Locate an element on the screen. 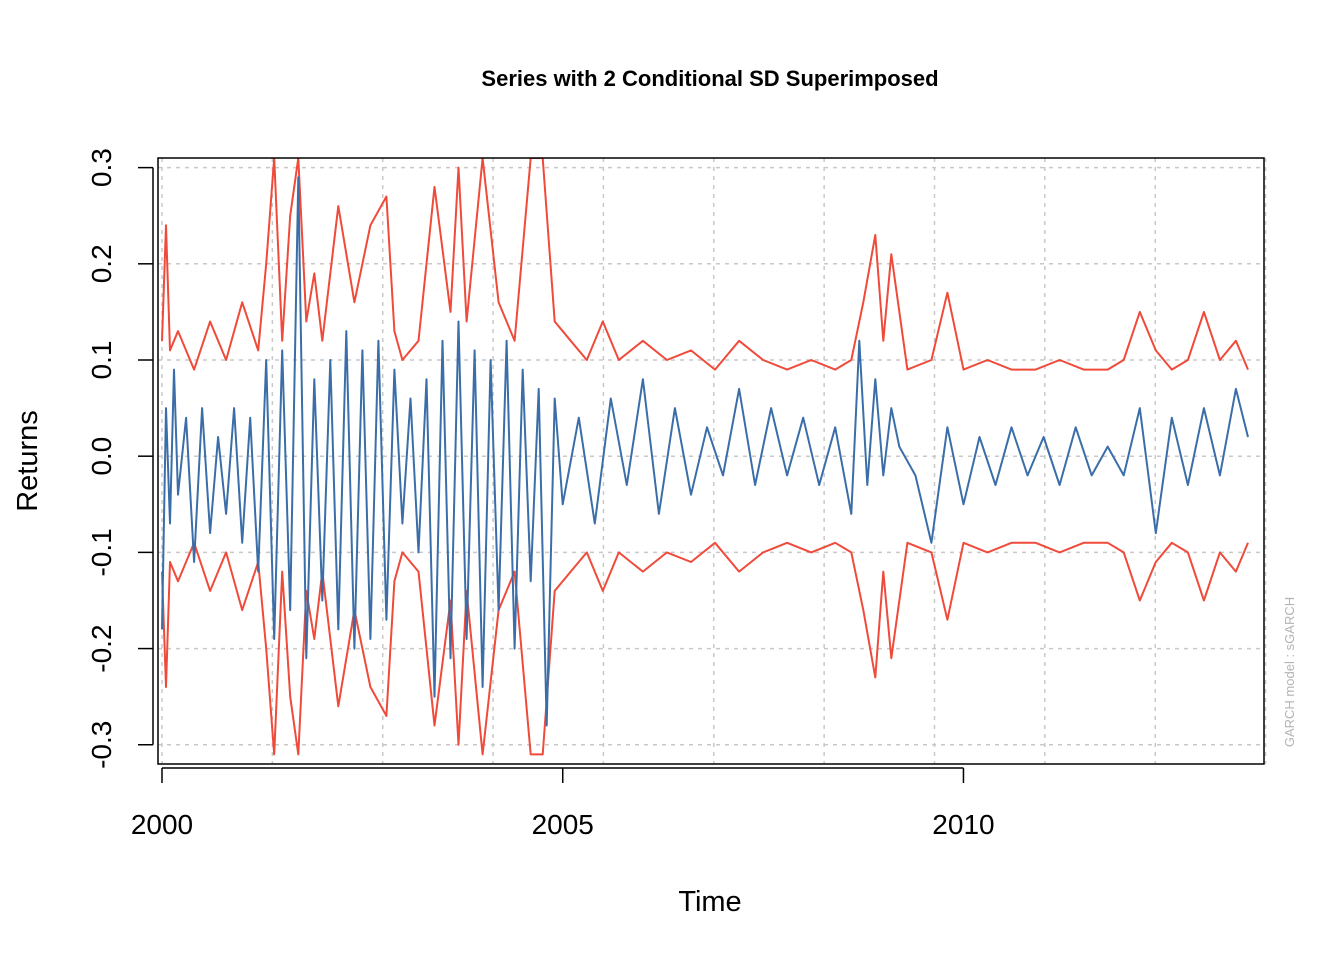 The image size is (1344, 960). y-tick-label: -0.2 is located at coordinates (101, 648).